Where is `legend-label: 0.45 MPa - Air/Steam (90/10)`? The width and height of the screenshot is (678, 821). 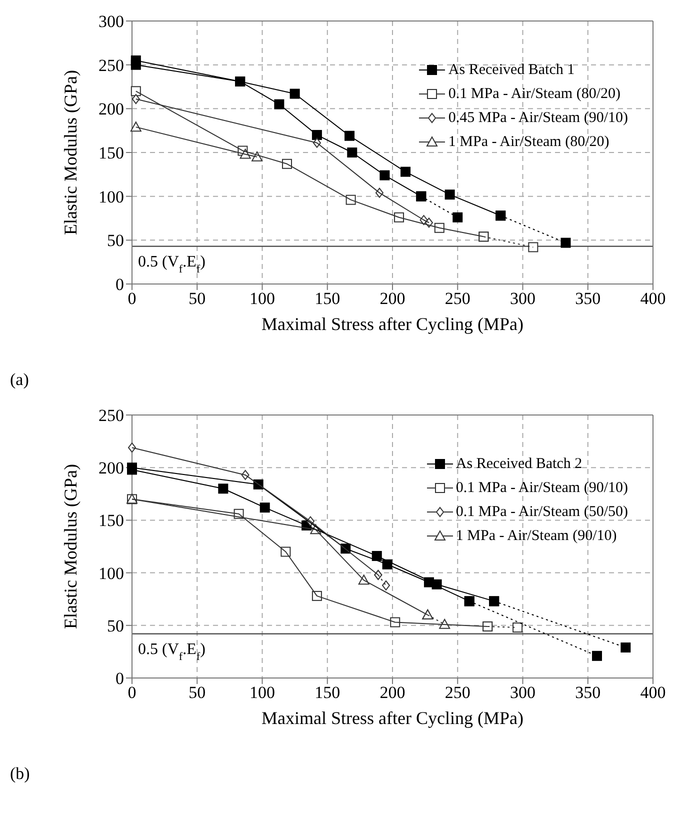
legend-label: 0.45 MPa - Air/Steam (90/10) is located at coordinates (538, 118).